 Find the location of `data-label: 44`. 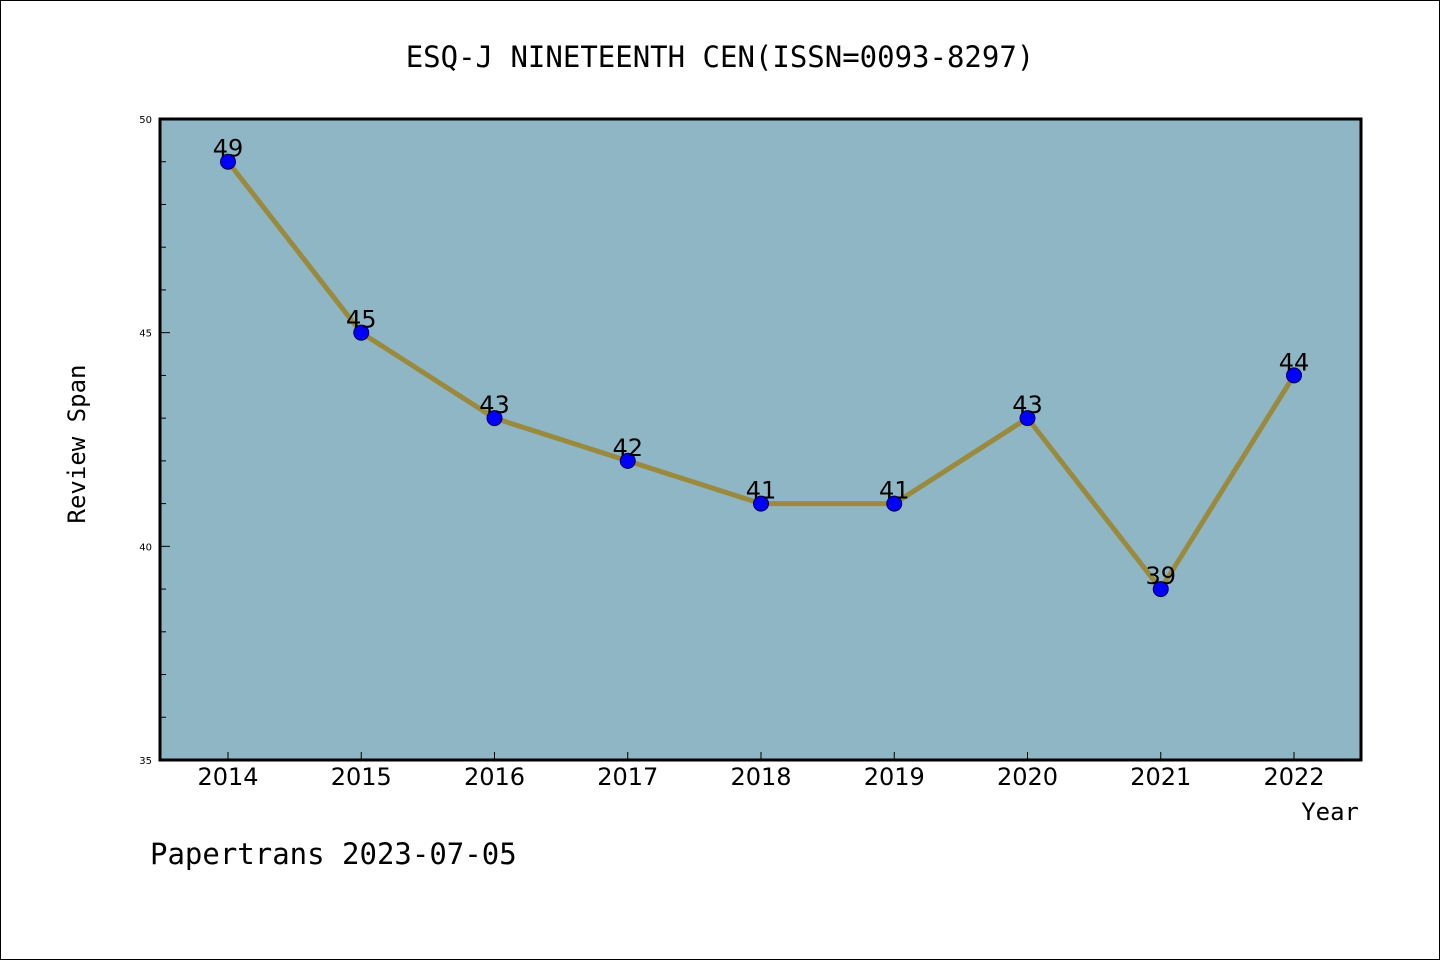

data-label: 44 is located at coordinates (1294, 362).